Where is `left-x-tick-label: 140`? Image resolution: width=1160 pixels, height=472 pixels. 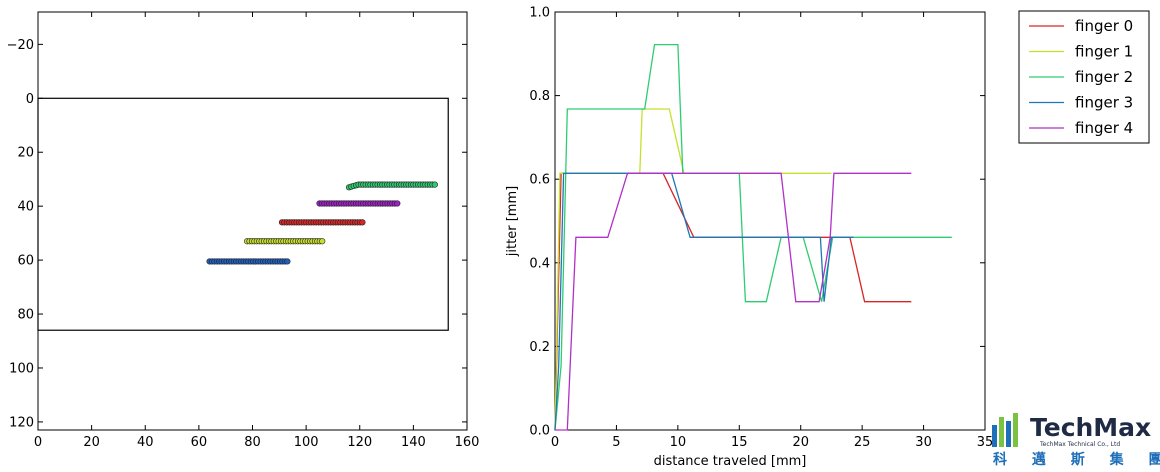
left-x-tick-label: 140 is located at coordinates (413, 442).